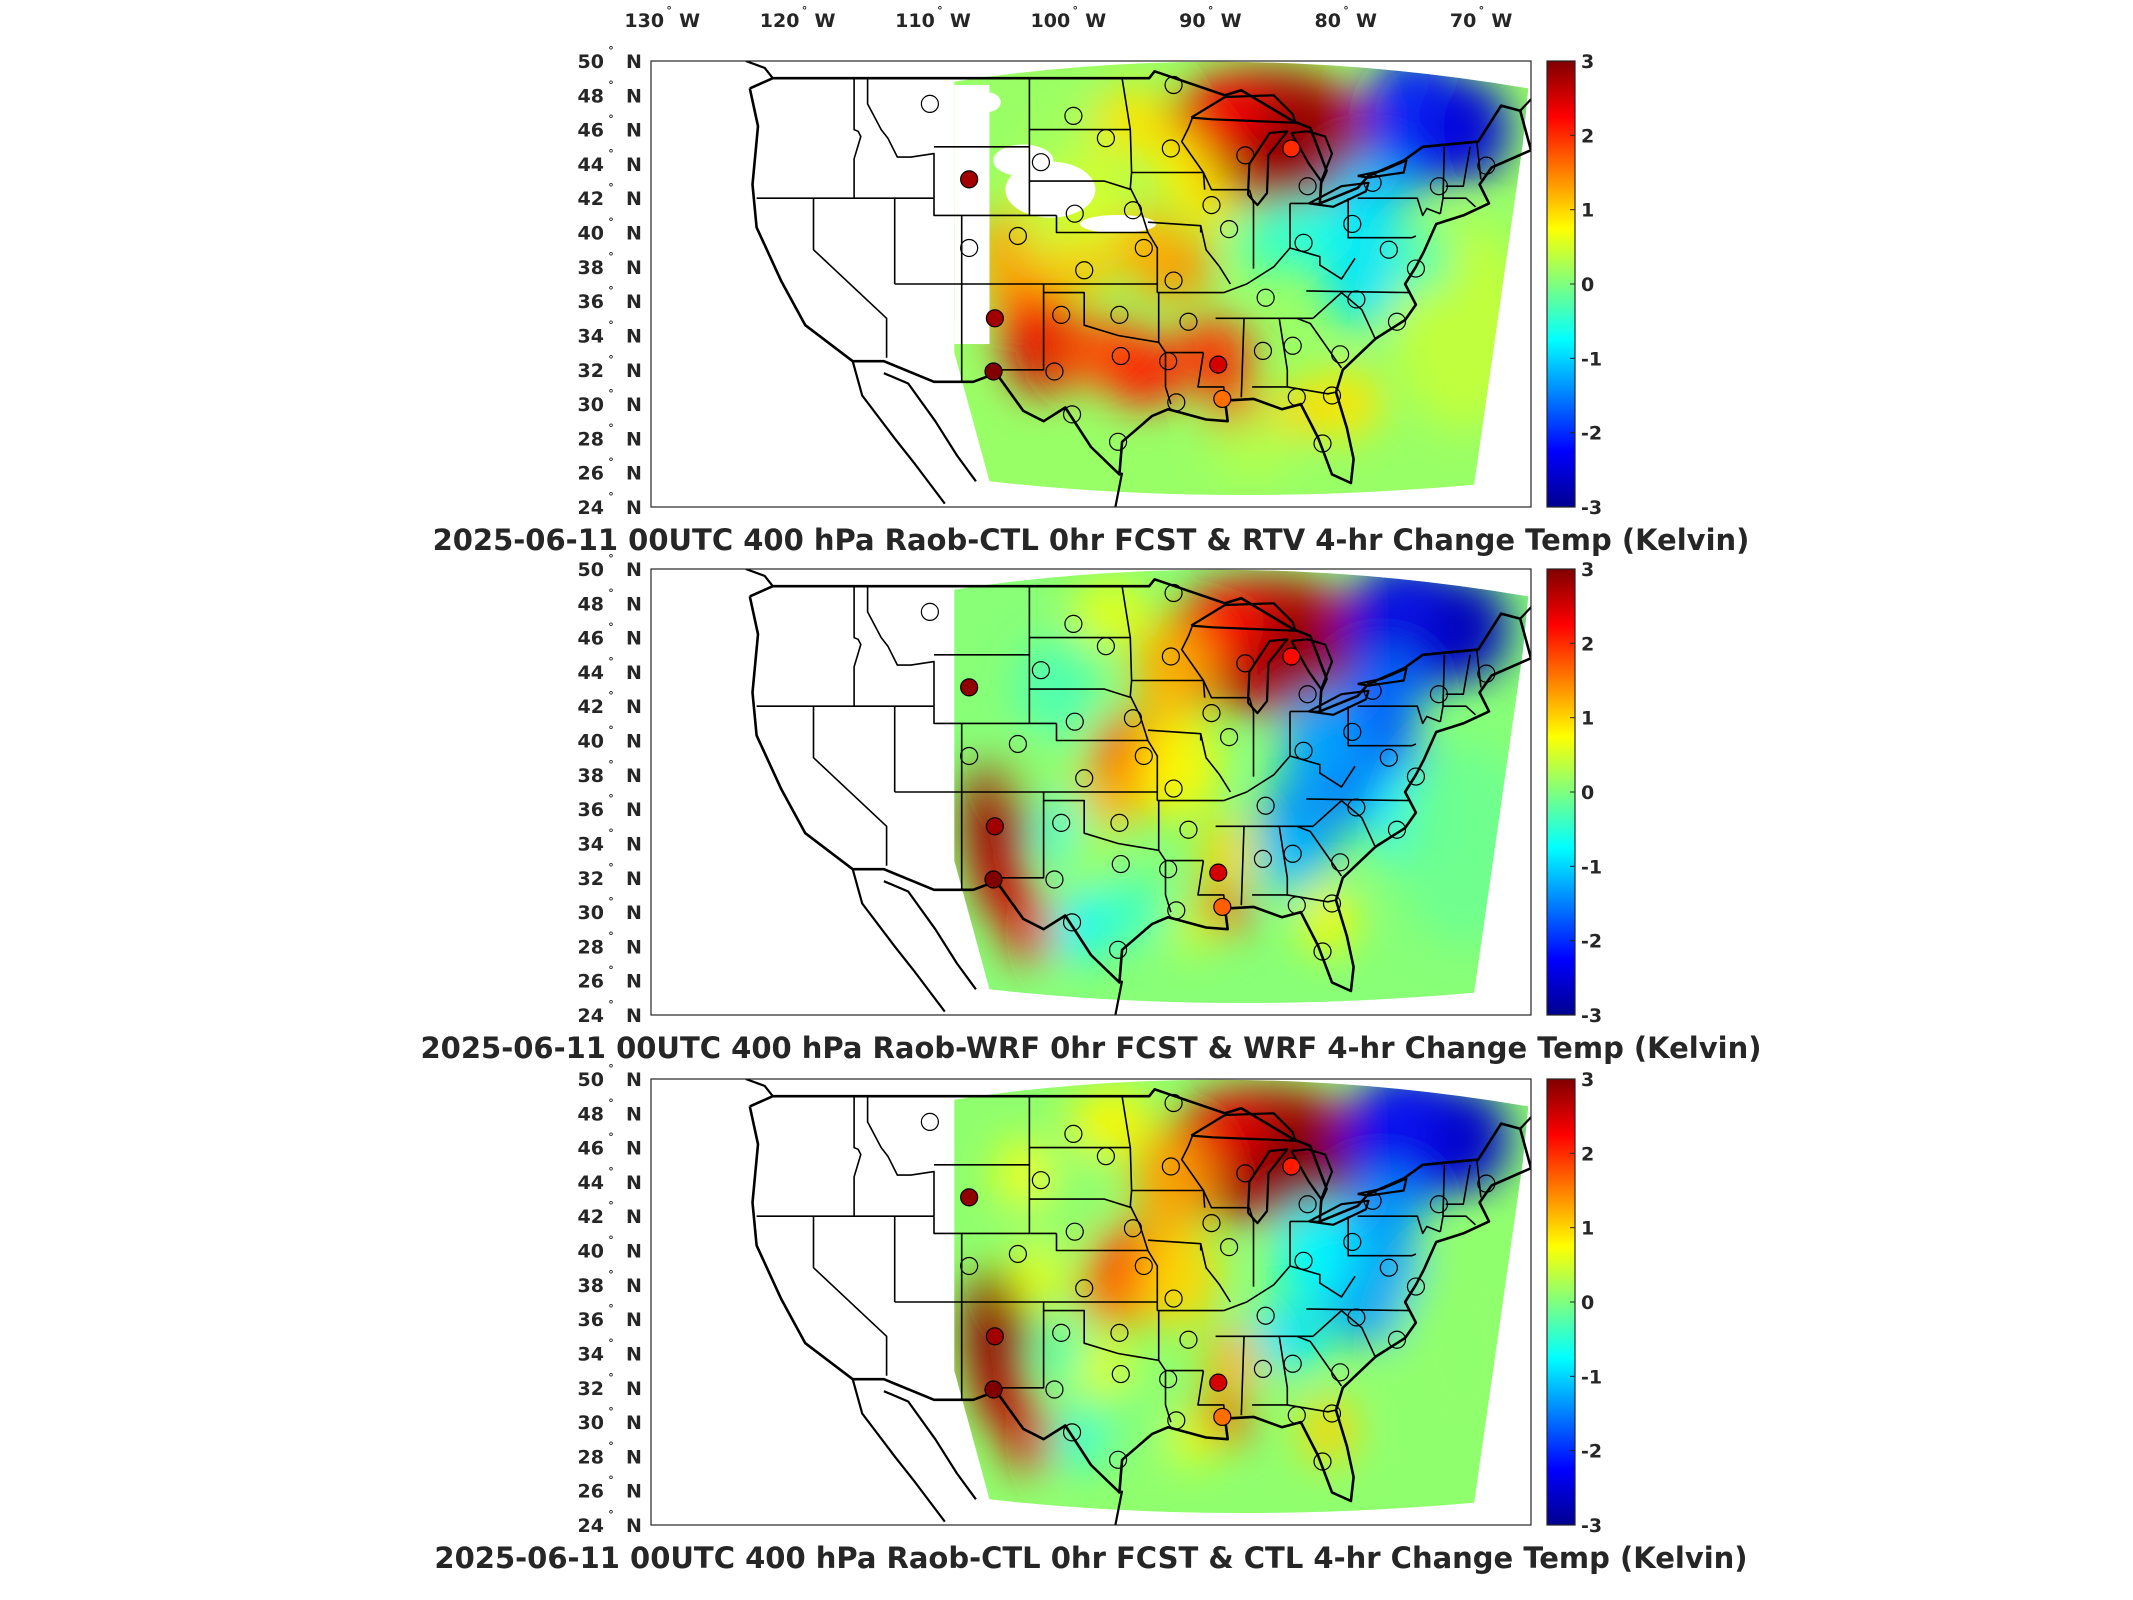  Describe the element at coordinates (933, 18) in the screenshot. I see `lon-tick-label: 110 ° W` at that location.